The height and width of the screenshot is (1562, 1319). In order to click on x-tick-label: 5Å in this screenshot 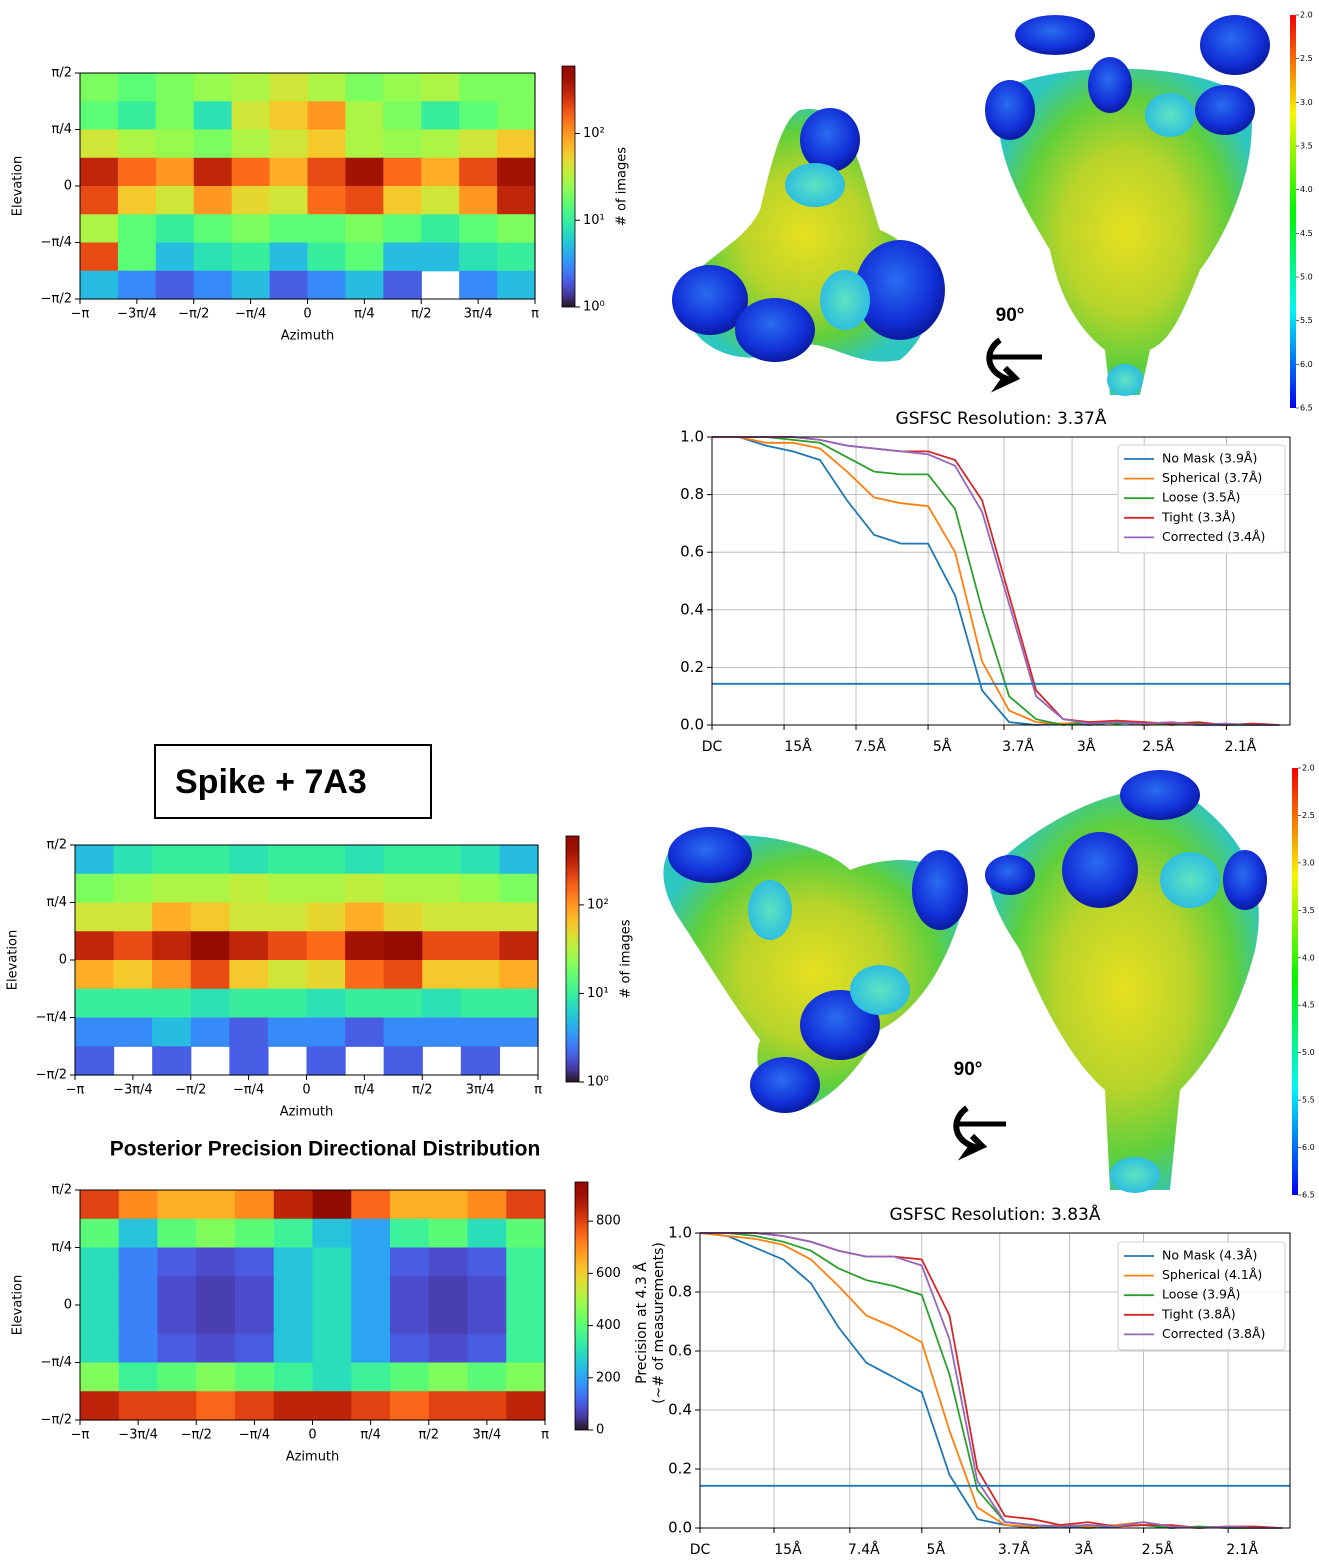, I will do `click(936, 1549)`.